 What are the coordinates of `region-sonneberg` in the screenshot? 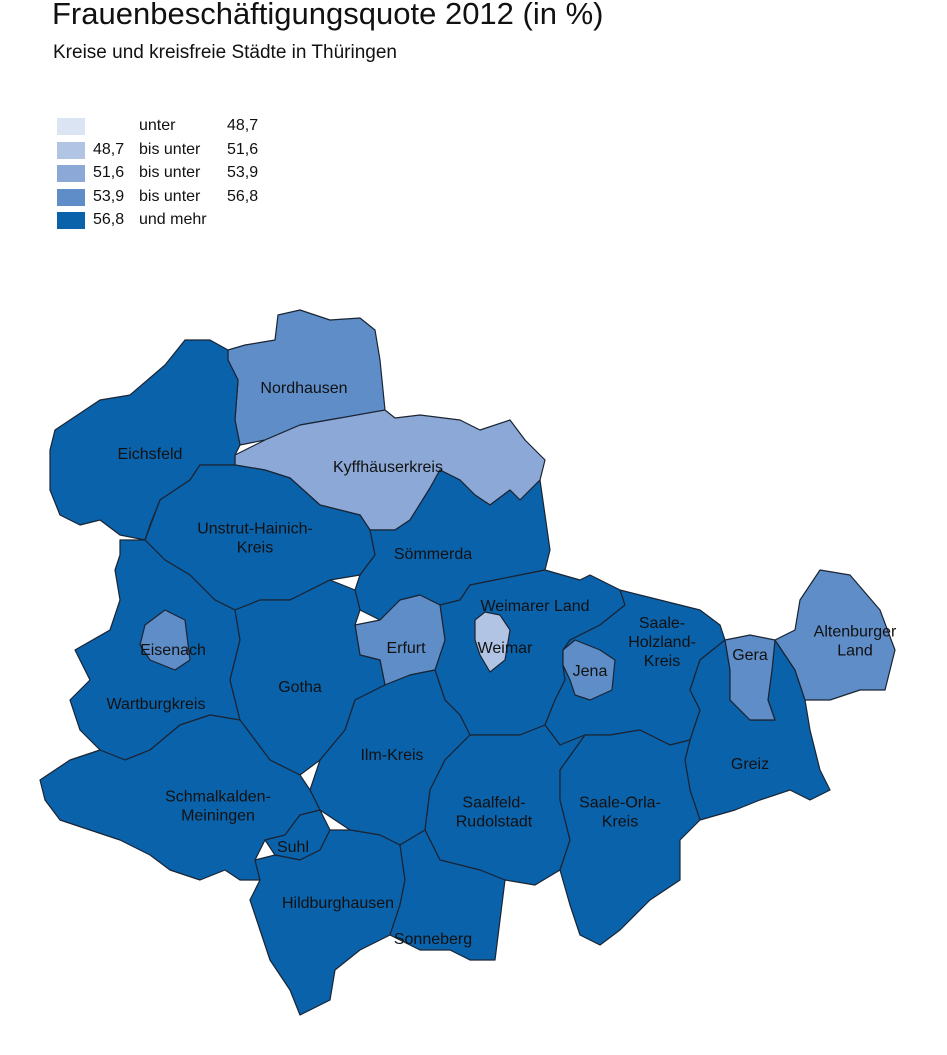 It's located at (447, 895).